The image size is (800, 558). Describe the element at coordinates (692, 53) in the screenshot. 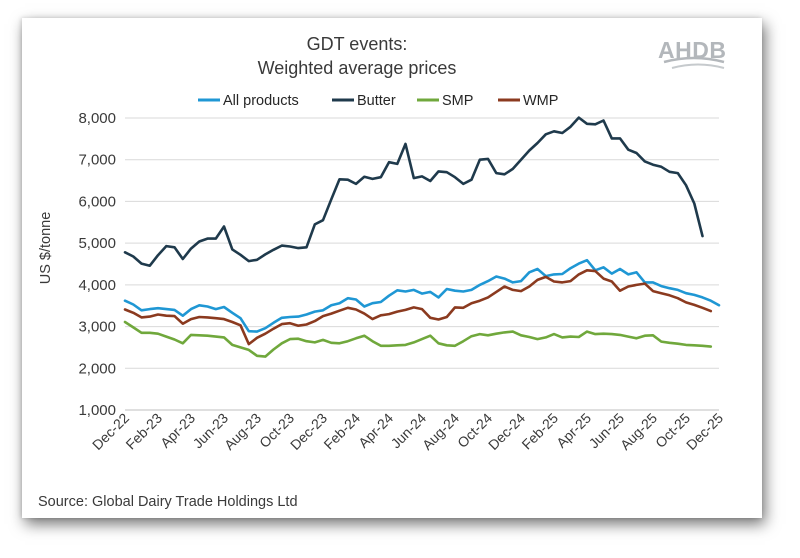

I see `ahdb-logo: AHDB` at that location.